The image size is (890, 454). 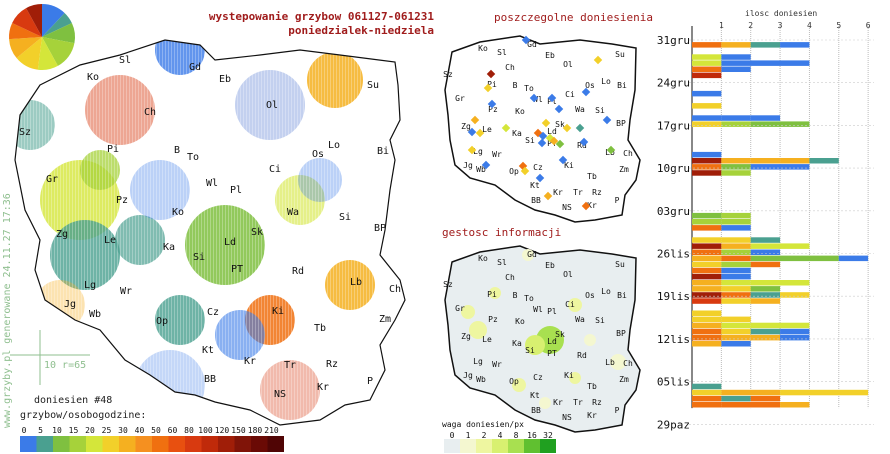 I want to click on city-label: Gd, so click(x=195, y=67).